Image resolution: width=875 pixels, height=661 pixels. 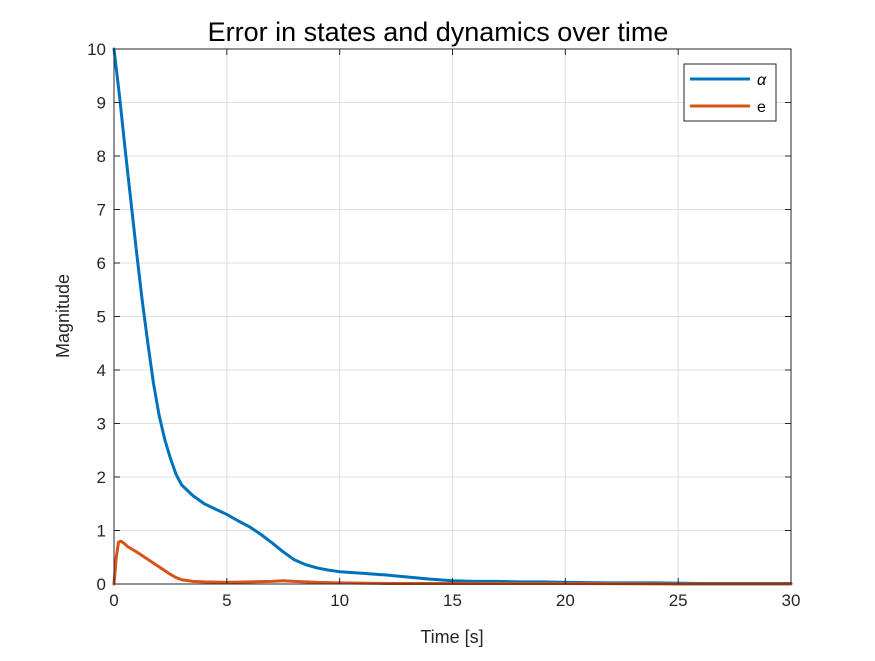 I want to click on x-tick-label: 30, so click(x=791, y=600).